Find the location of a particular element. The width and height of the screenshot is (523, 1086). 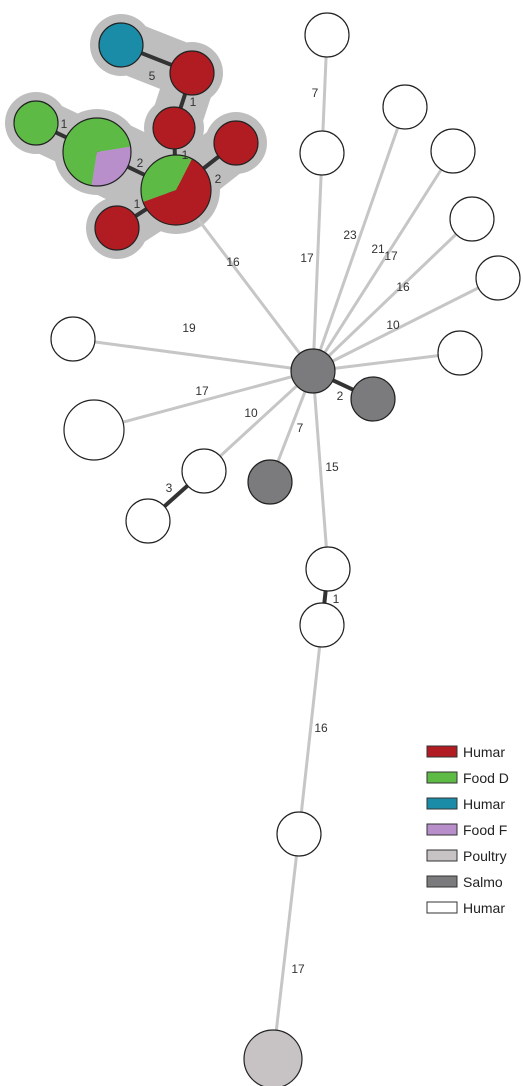

edge-distance-label: 15 is located at coordinates (332, 467).